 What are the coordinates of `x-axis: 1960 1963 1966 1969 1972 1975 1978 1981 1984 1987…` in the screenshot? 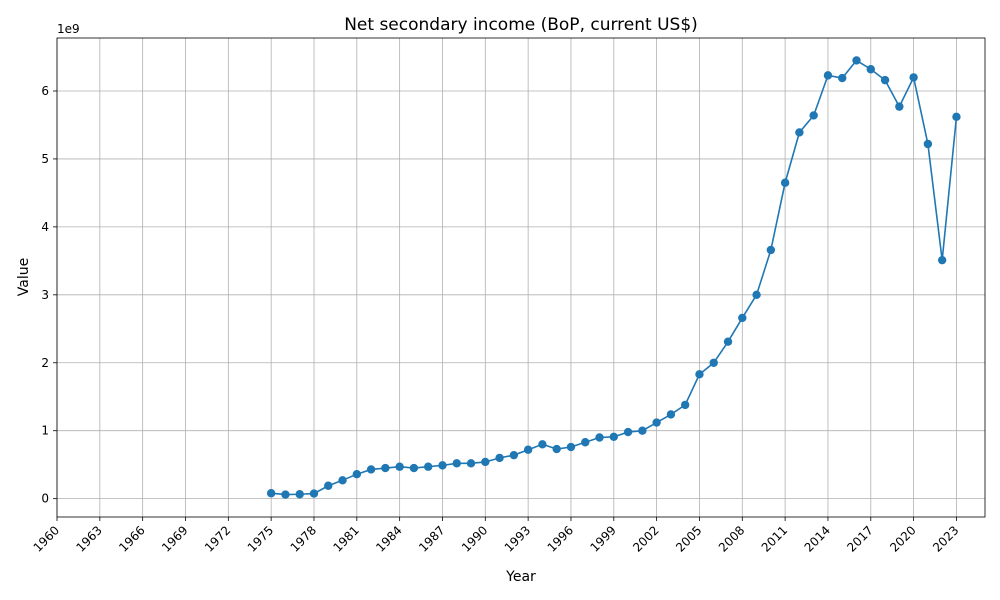 It's located at (496, 536).